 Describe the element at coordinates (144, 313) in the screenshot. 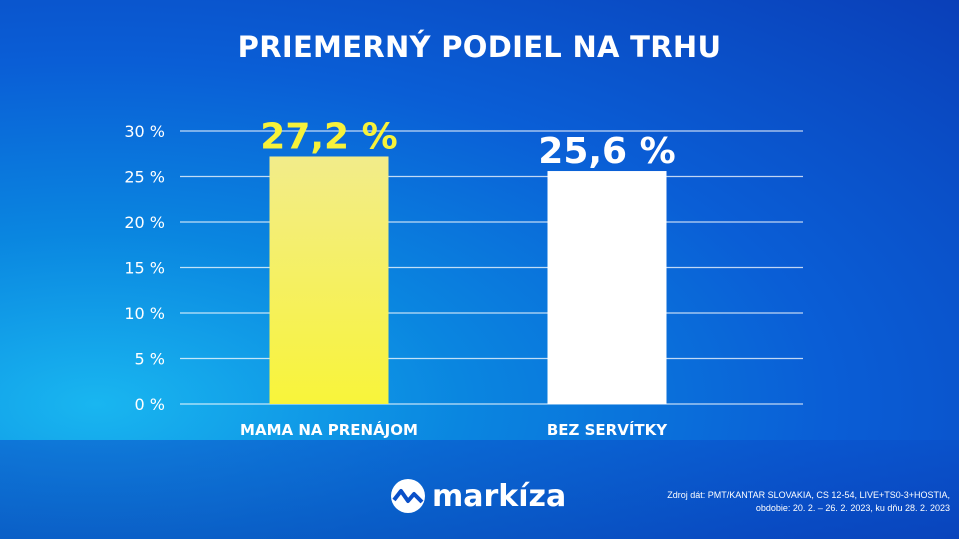

I see `y-tick-label: 10 %` at that location.